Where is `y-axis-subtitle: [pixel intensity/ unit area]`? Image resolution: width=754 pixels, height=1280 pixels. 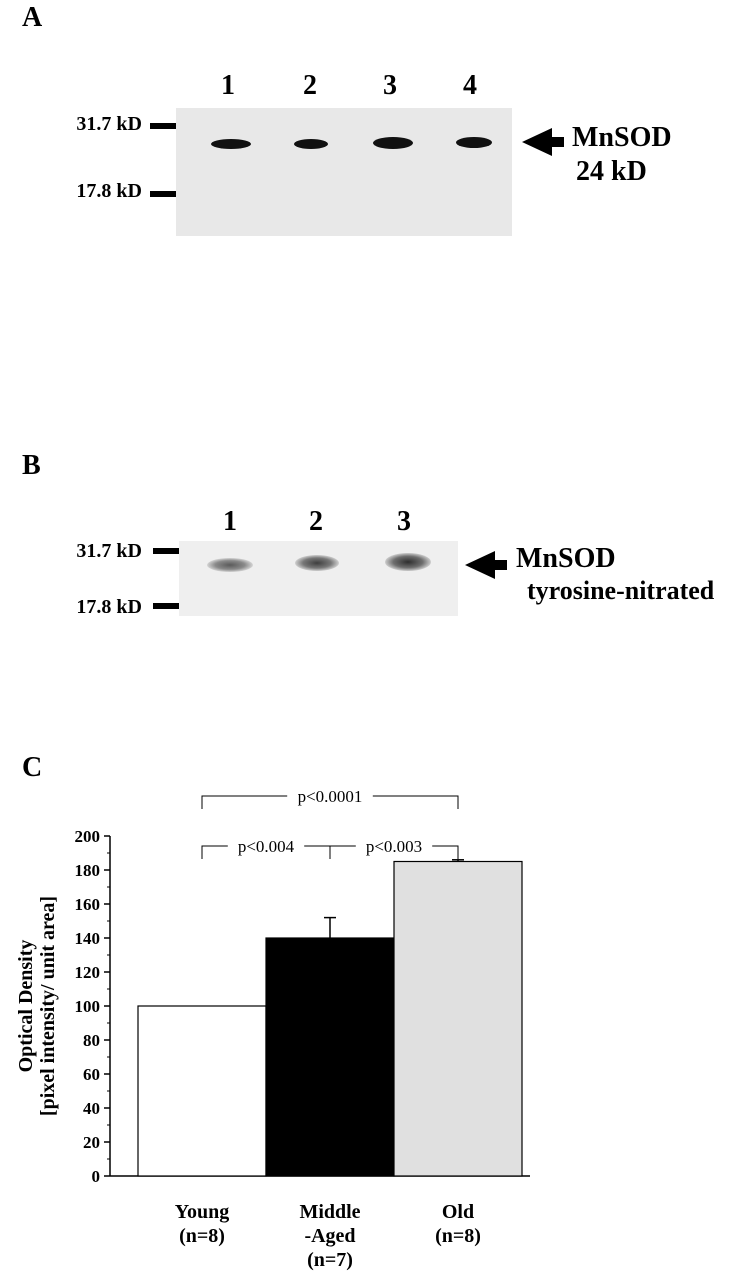 y-axis-subtitle: [pixel intensity/ unit area] is located at coordinates (48, 1006).